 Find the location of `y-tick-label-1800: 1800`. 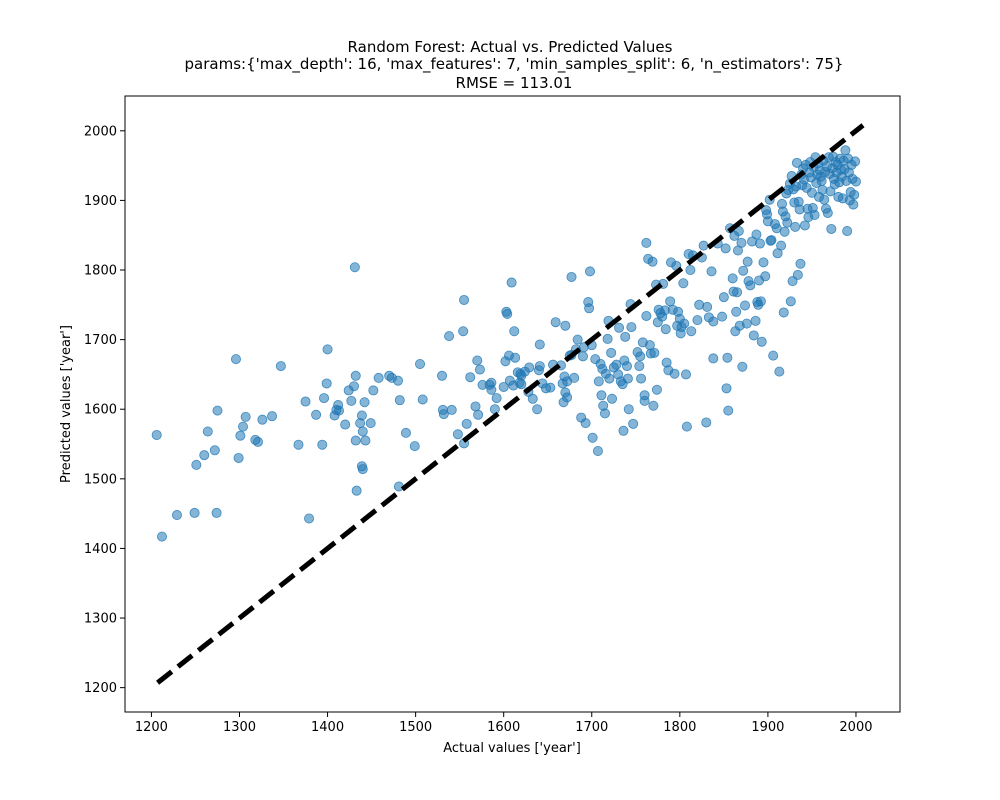

y-tick-label-1800: 1800 is located at coordinates (100, 271).